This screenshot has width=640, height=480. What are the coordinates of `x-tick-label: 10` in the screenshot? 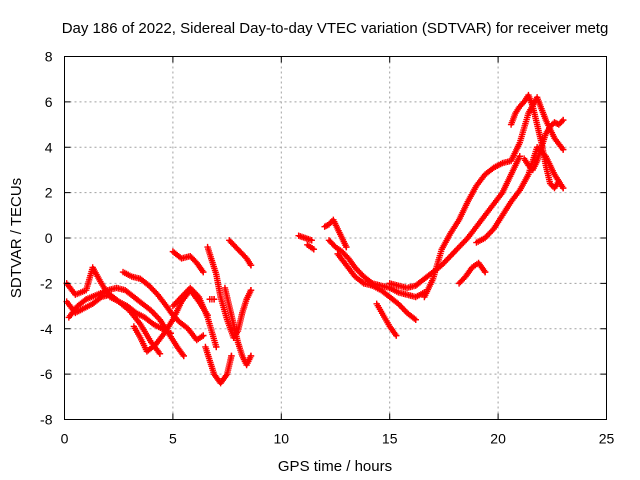 It's located at (282, 439).